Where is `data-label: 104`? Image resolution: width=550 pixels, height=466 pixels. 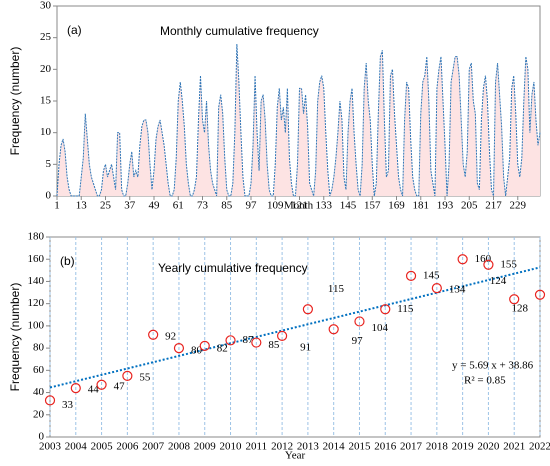
data-label: 104 is located at coordinates (379, 328).